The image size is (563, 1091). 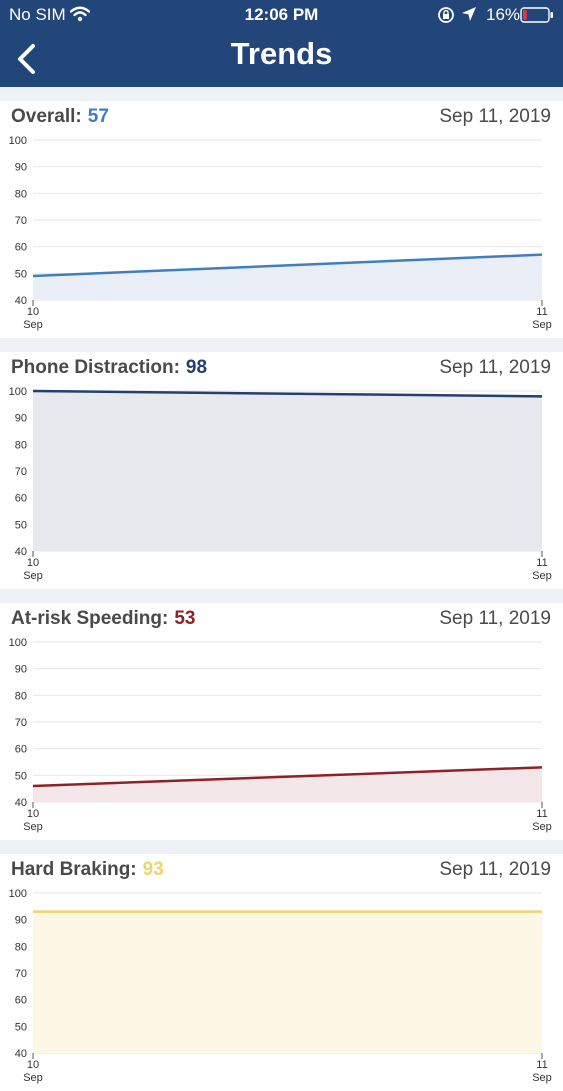 I want to click on battery-icon, so click(x=537, y=17).